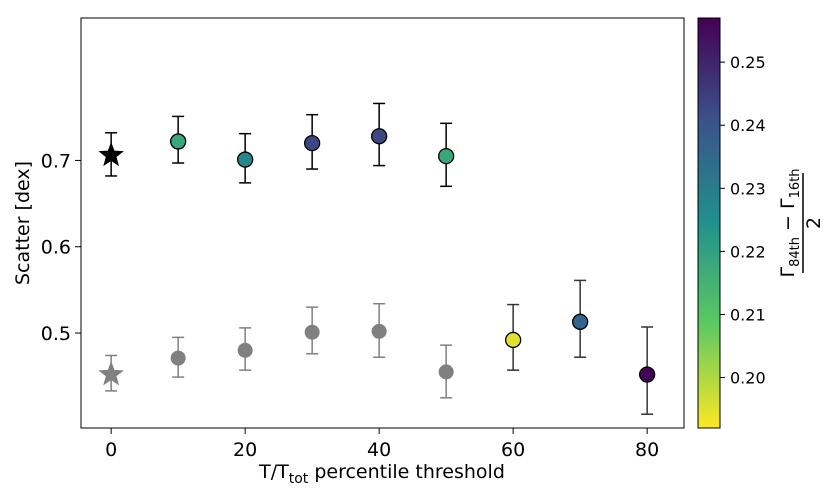 This screenshot has height=498, width=830. I want to click on y-axis-label: Scatter [dex], so click(23, 223).